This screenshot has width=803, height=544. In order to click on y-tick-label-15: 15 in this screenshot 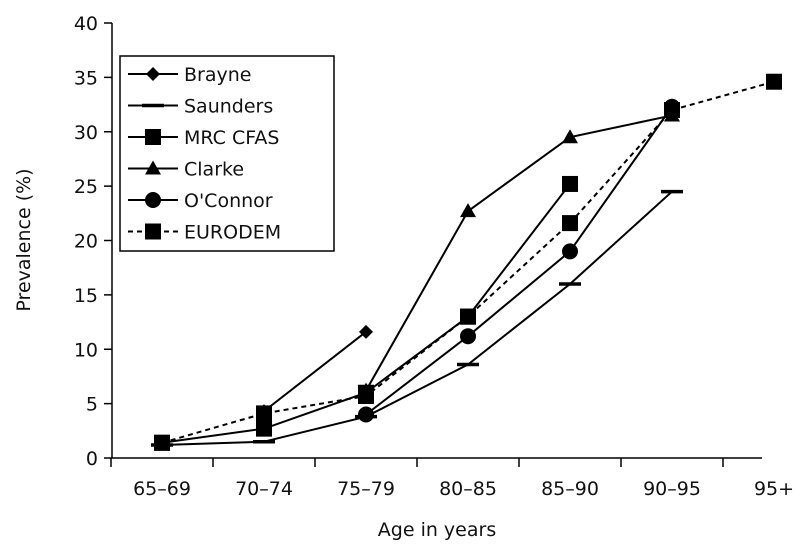, I will do `click(86, 296)`.